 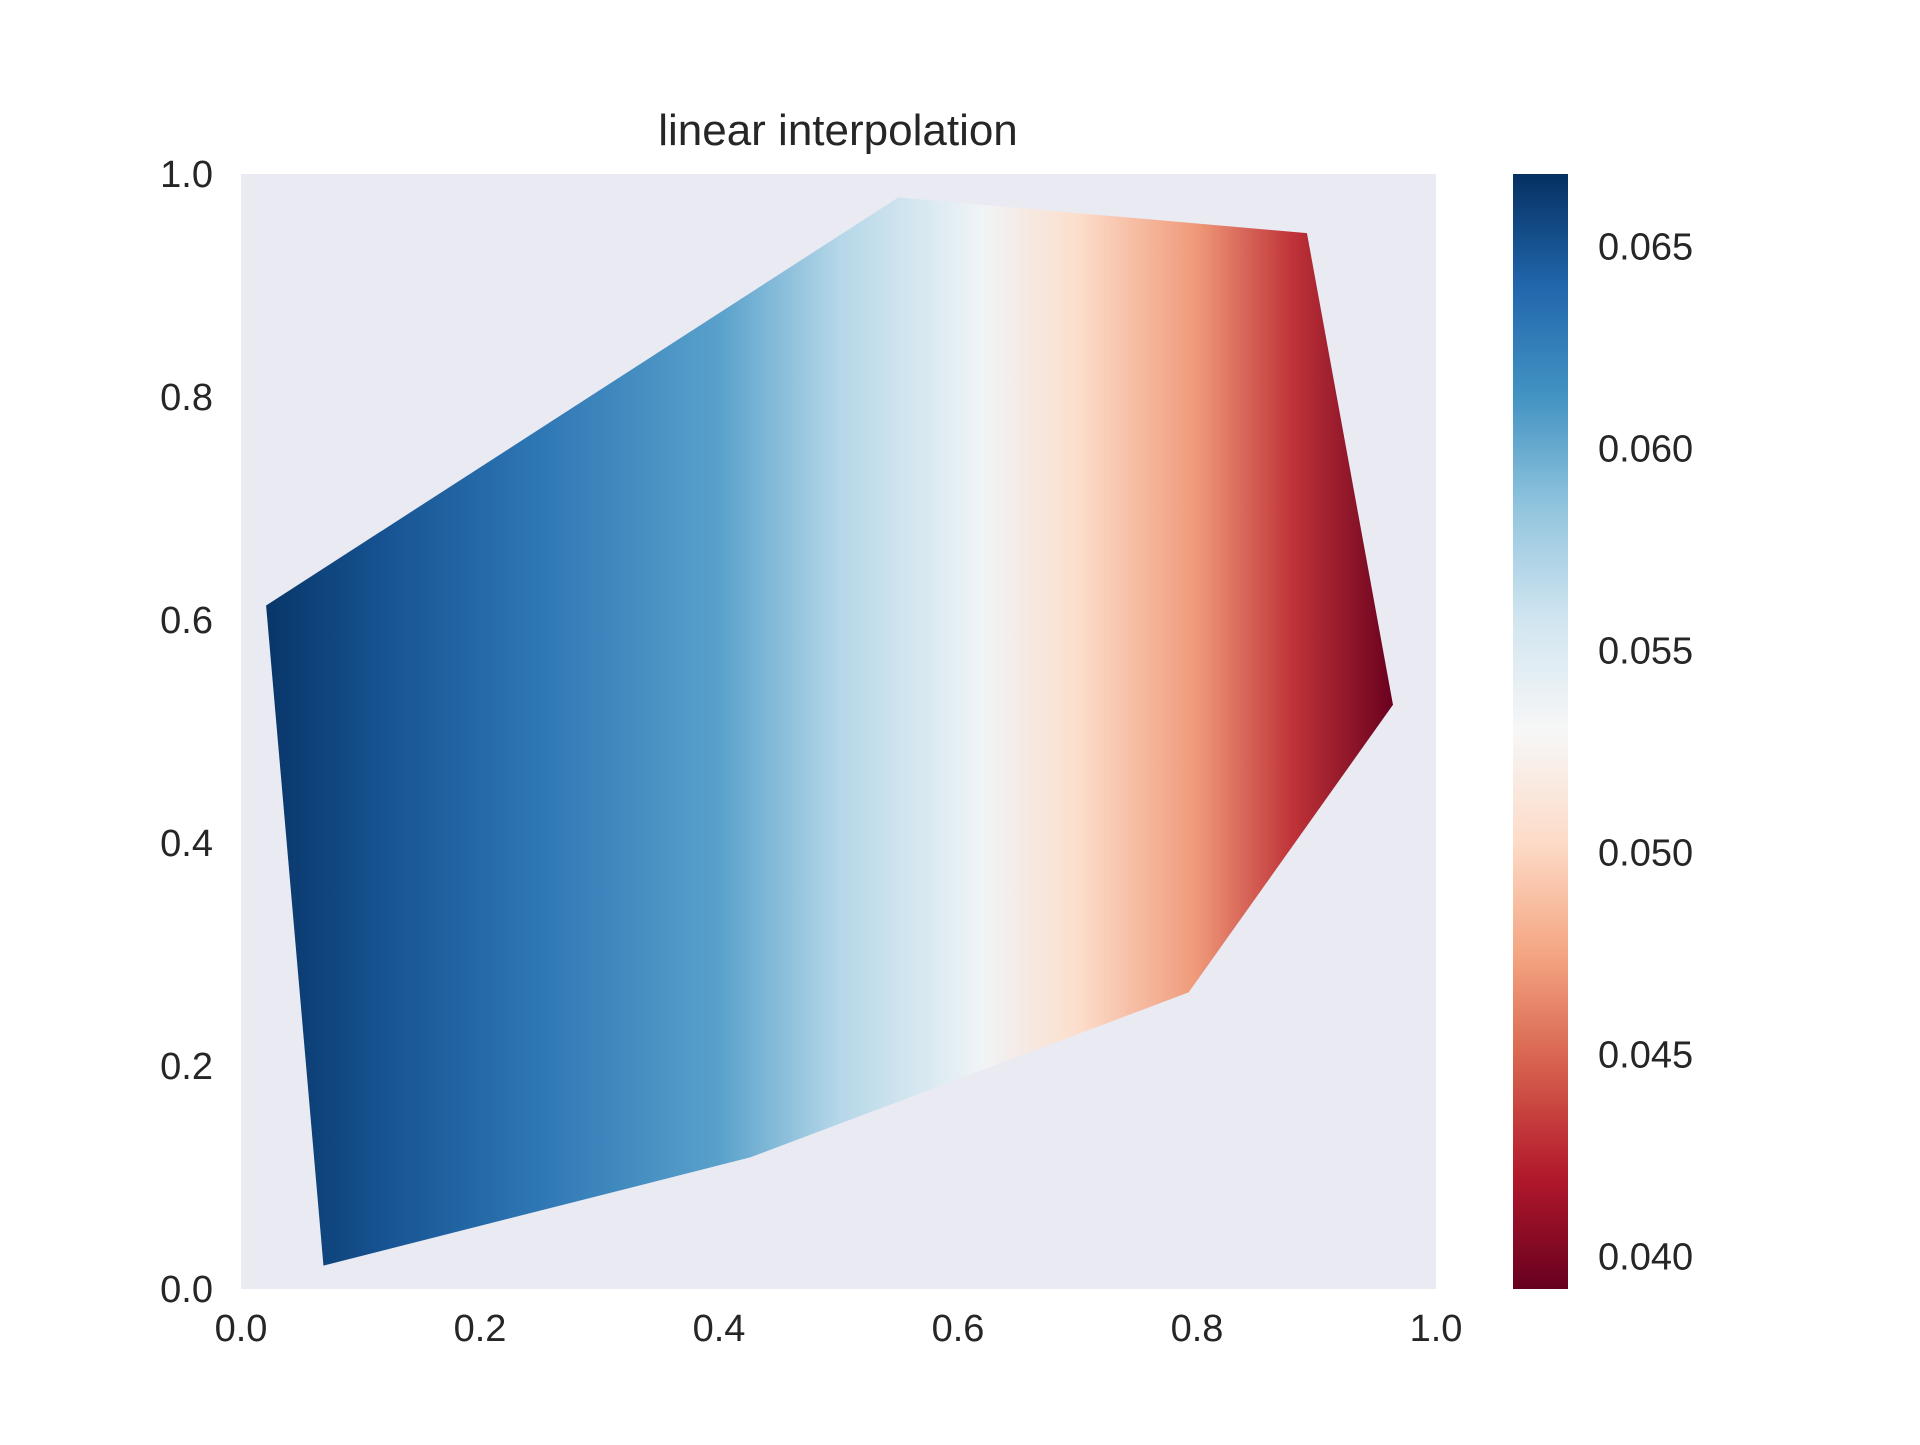 What do you see at coordinates (958, 1329) in the screenshot?
I see `x-tick-label: 0.6` at bounding box center [958, 1329].